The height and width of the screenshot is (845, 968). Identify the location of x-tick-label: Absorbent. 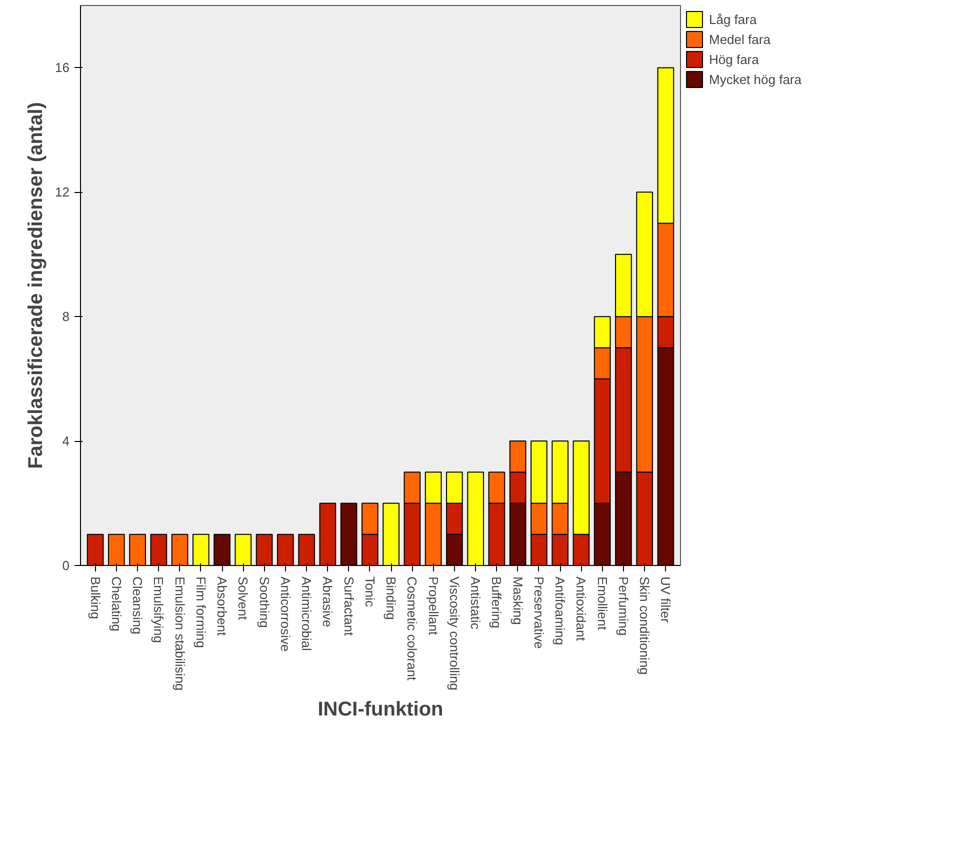
(222, 606).